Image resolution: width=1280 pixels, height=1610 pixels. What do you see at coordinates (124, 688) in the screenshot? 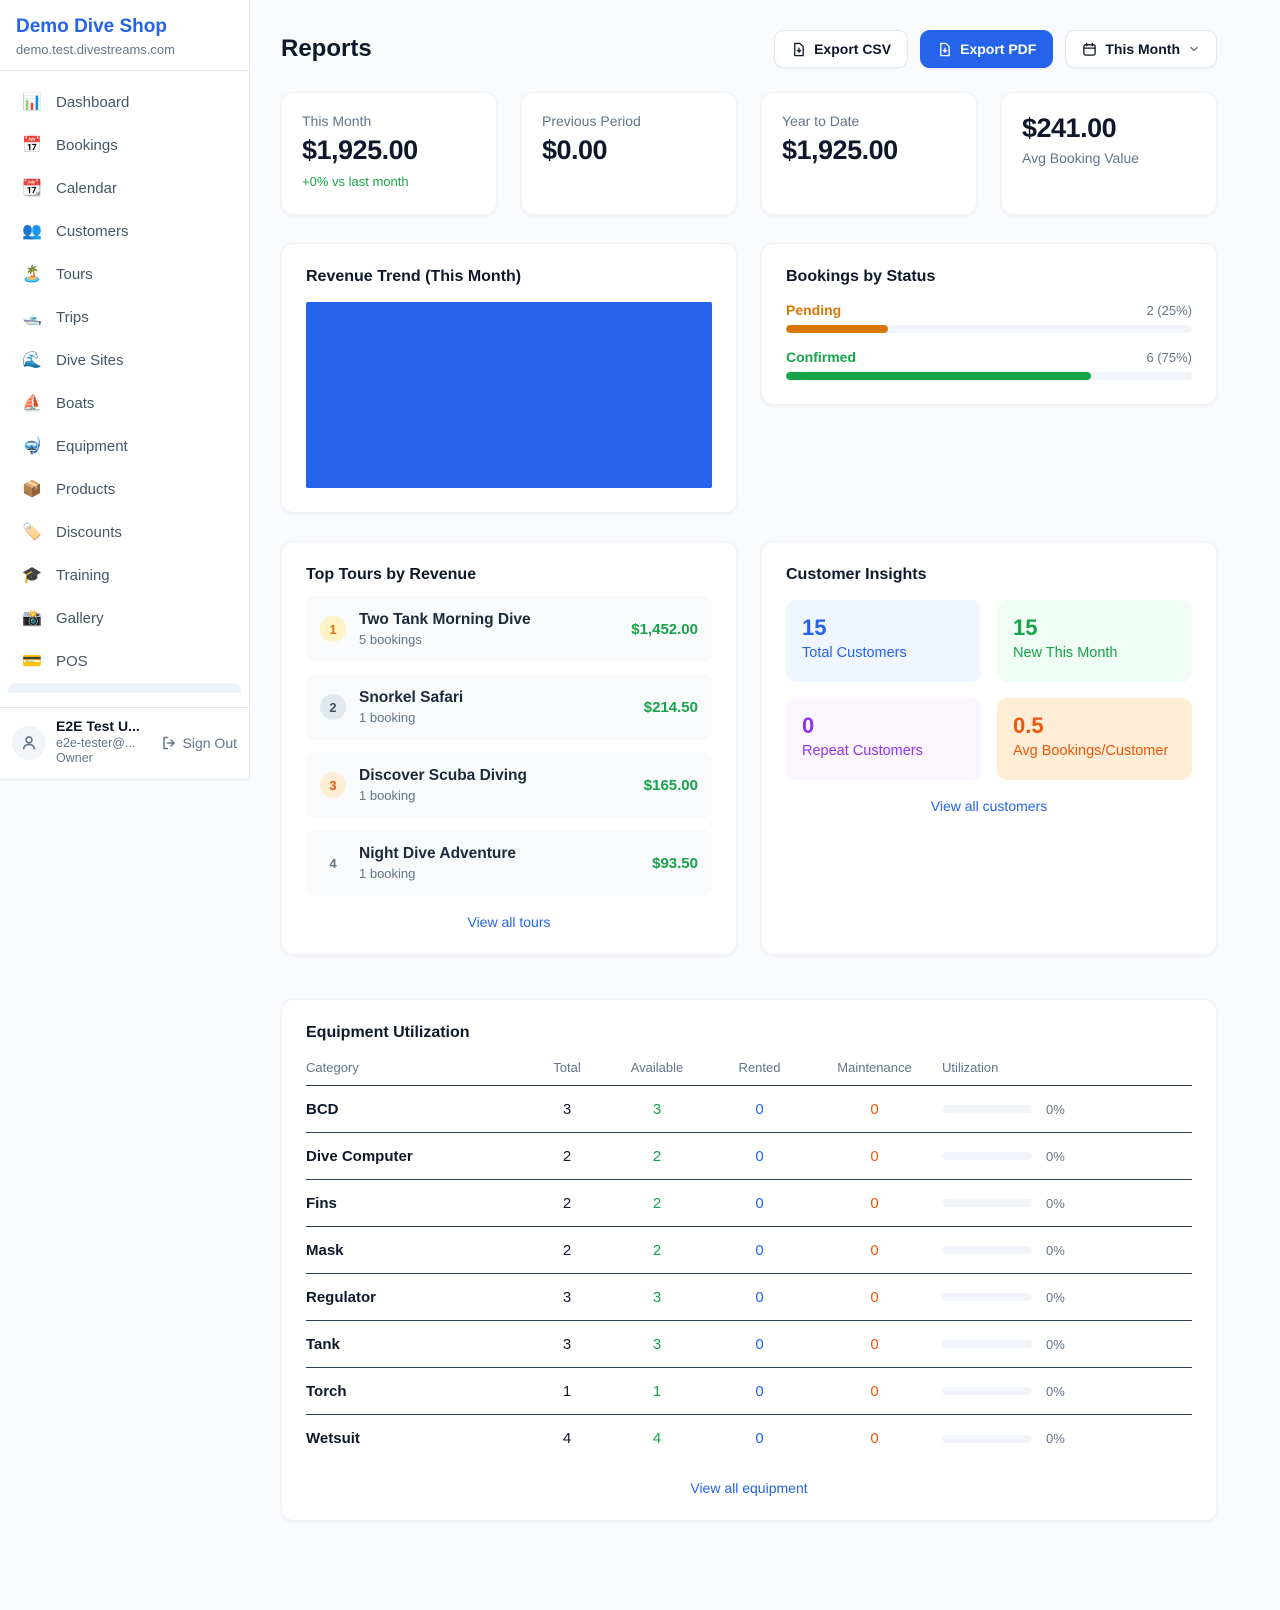
I see `sidebar-item-reports-partial` at bounding box center [124, 688].